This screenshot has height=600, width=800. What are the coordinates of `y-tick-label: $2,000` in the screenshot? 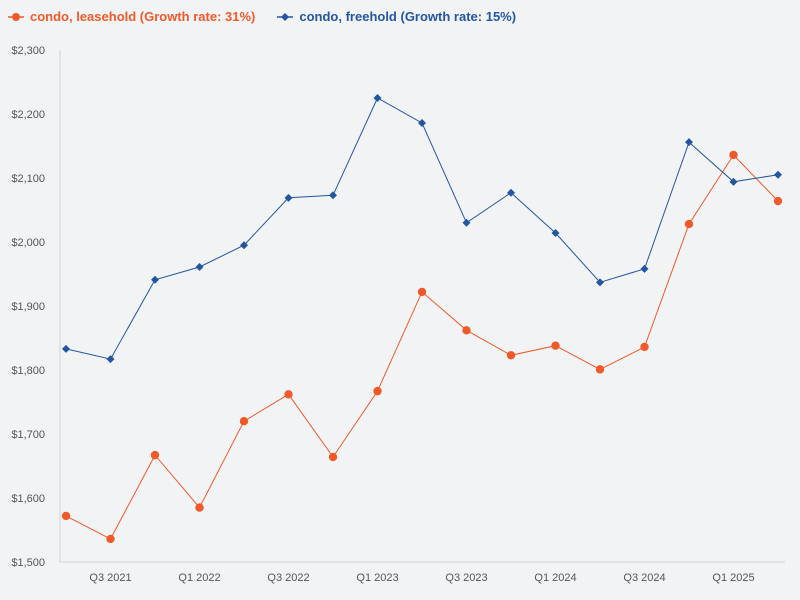 It's located at (28, 243).